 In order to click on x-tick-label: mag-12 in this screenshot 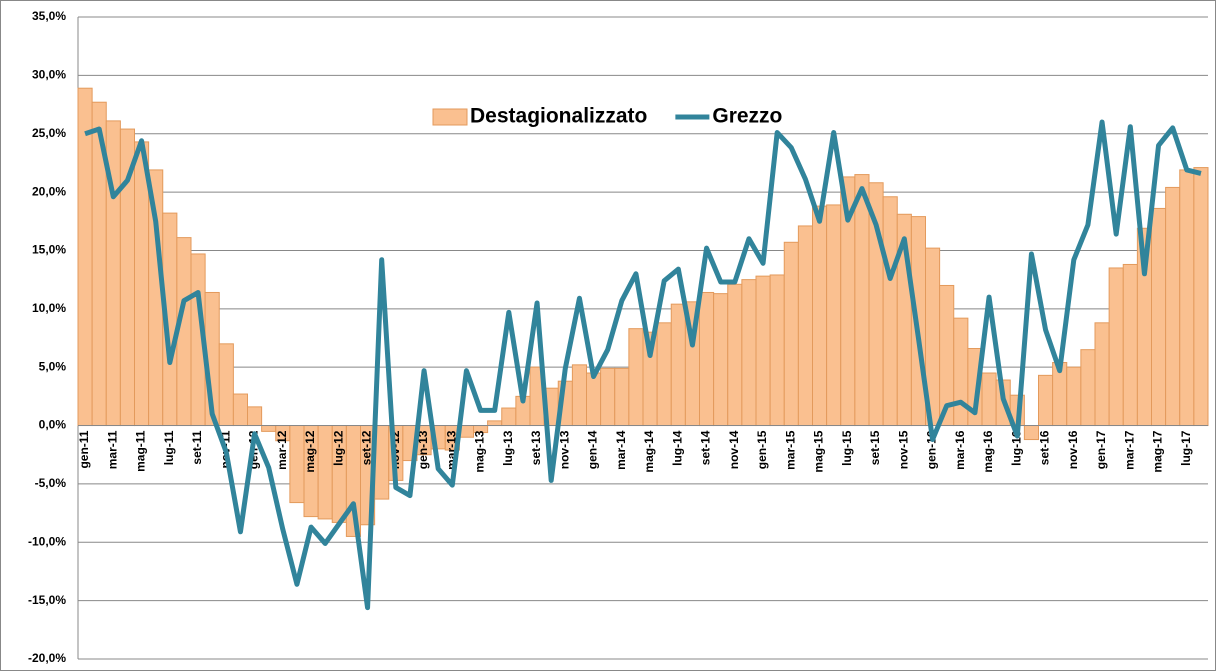, I will do `click(310, 451)`.